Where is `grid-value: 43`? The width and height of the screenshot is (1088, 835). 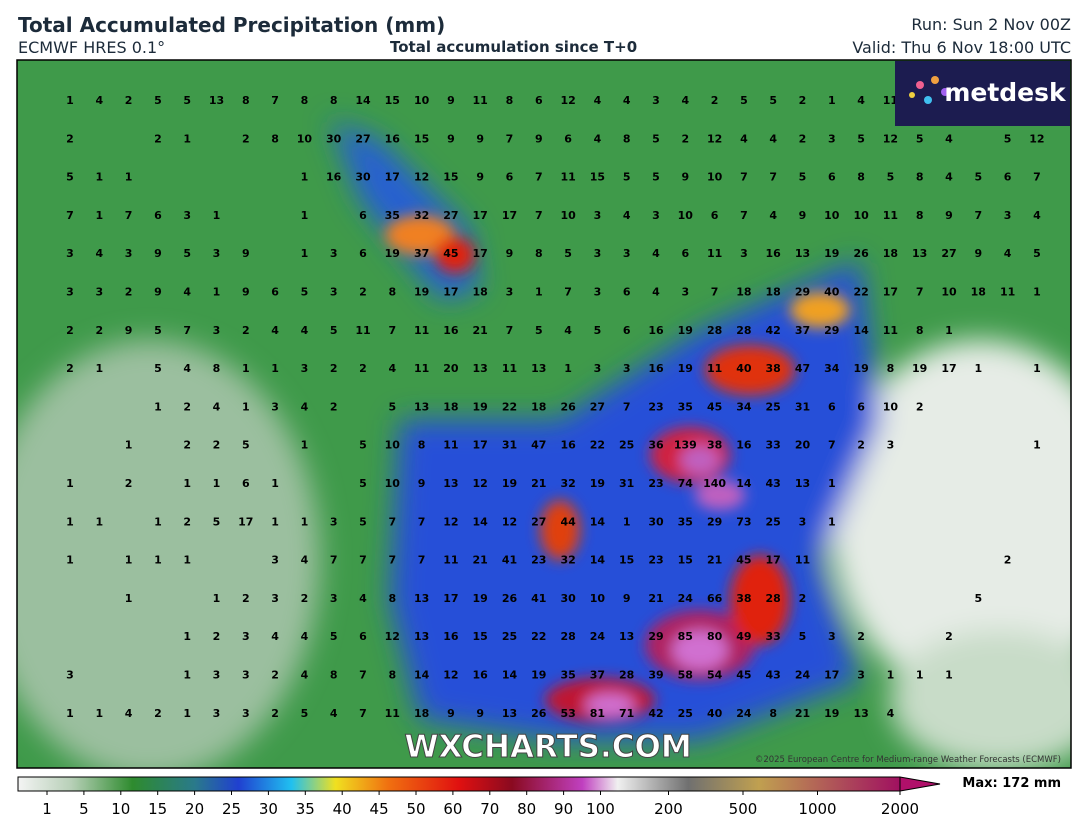
grid-value: 43 is located at coordinates (773, 483).